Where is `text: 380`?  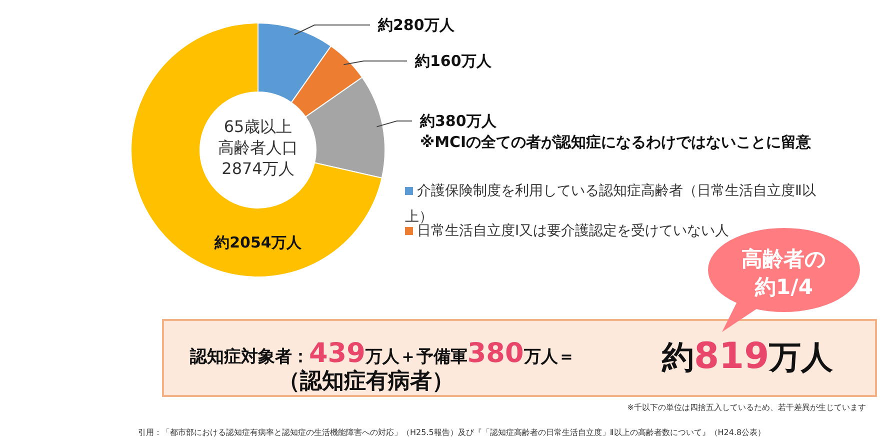 text: 380 is located at coordinates (495, 353).